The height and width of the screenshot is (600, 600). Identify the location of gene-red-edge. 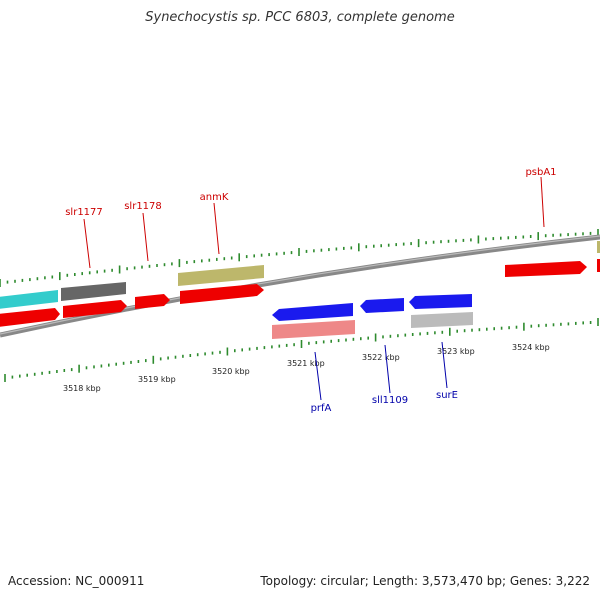
(598, 265).